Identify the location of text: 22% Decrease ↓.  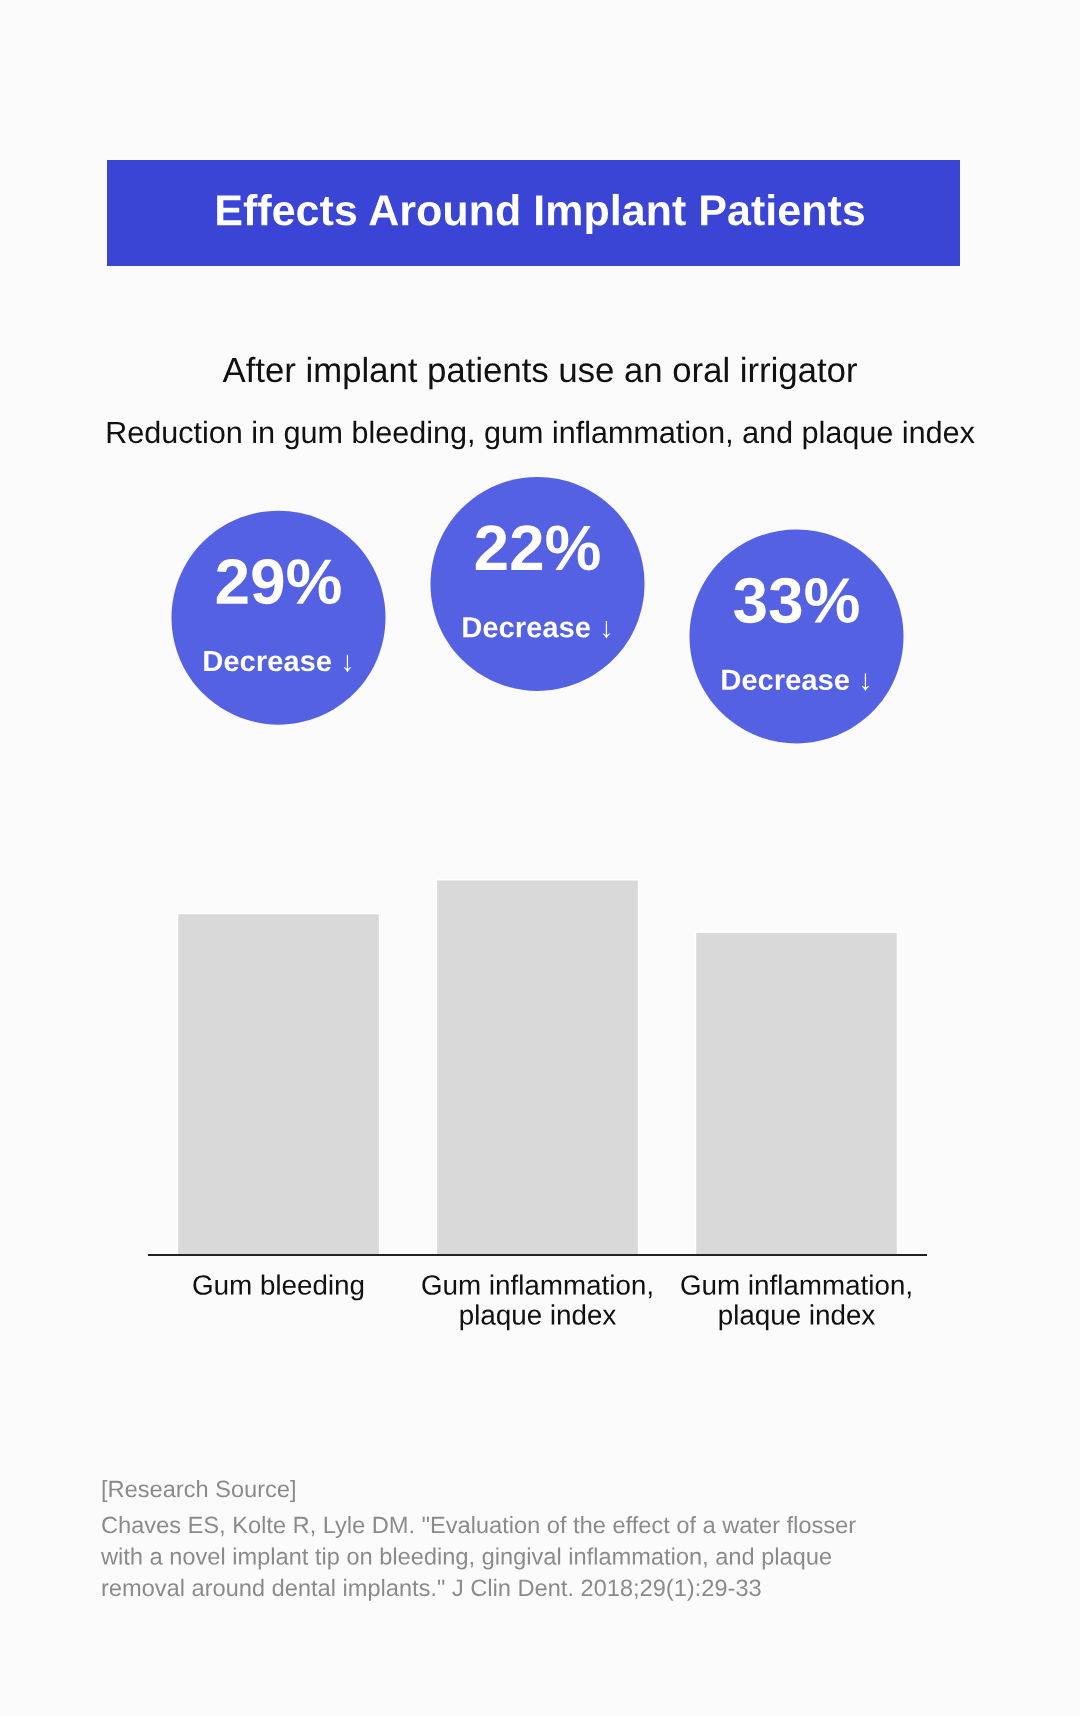
(536, 582).